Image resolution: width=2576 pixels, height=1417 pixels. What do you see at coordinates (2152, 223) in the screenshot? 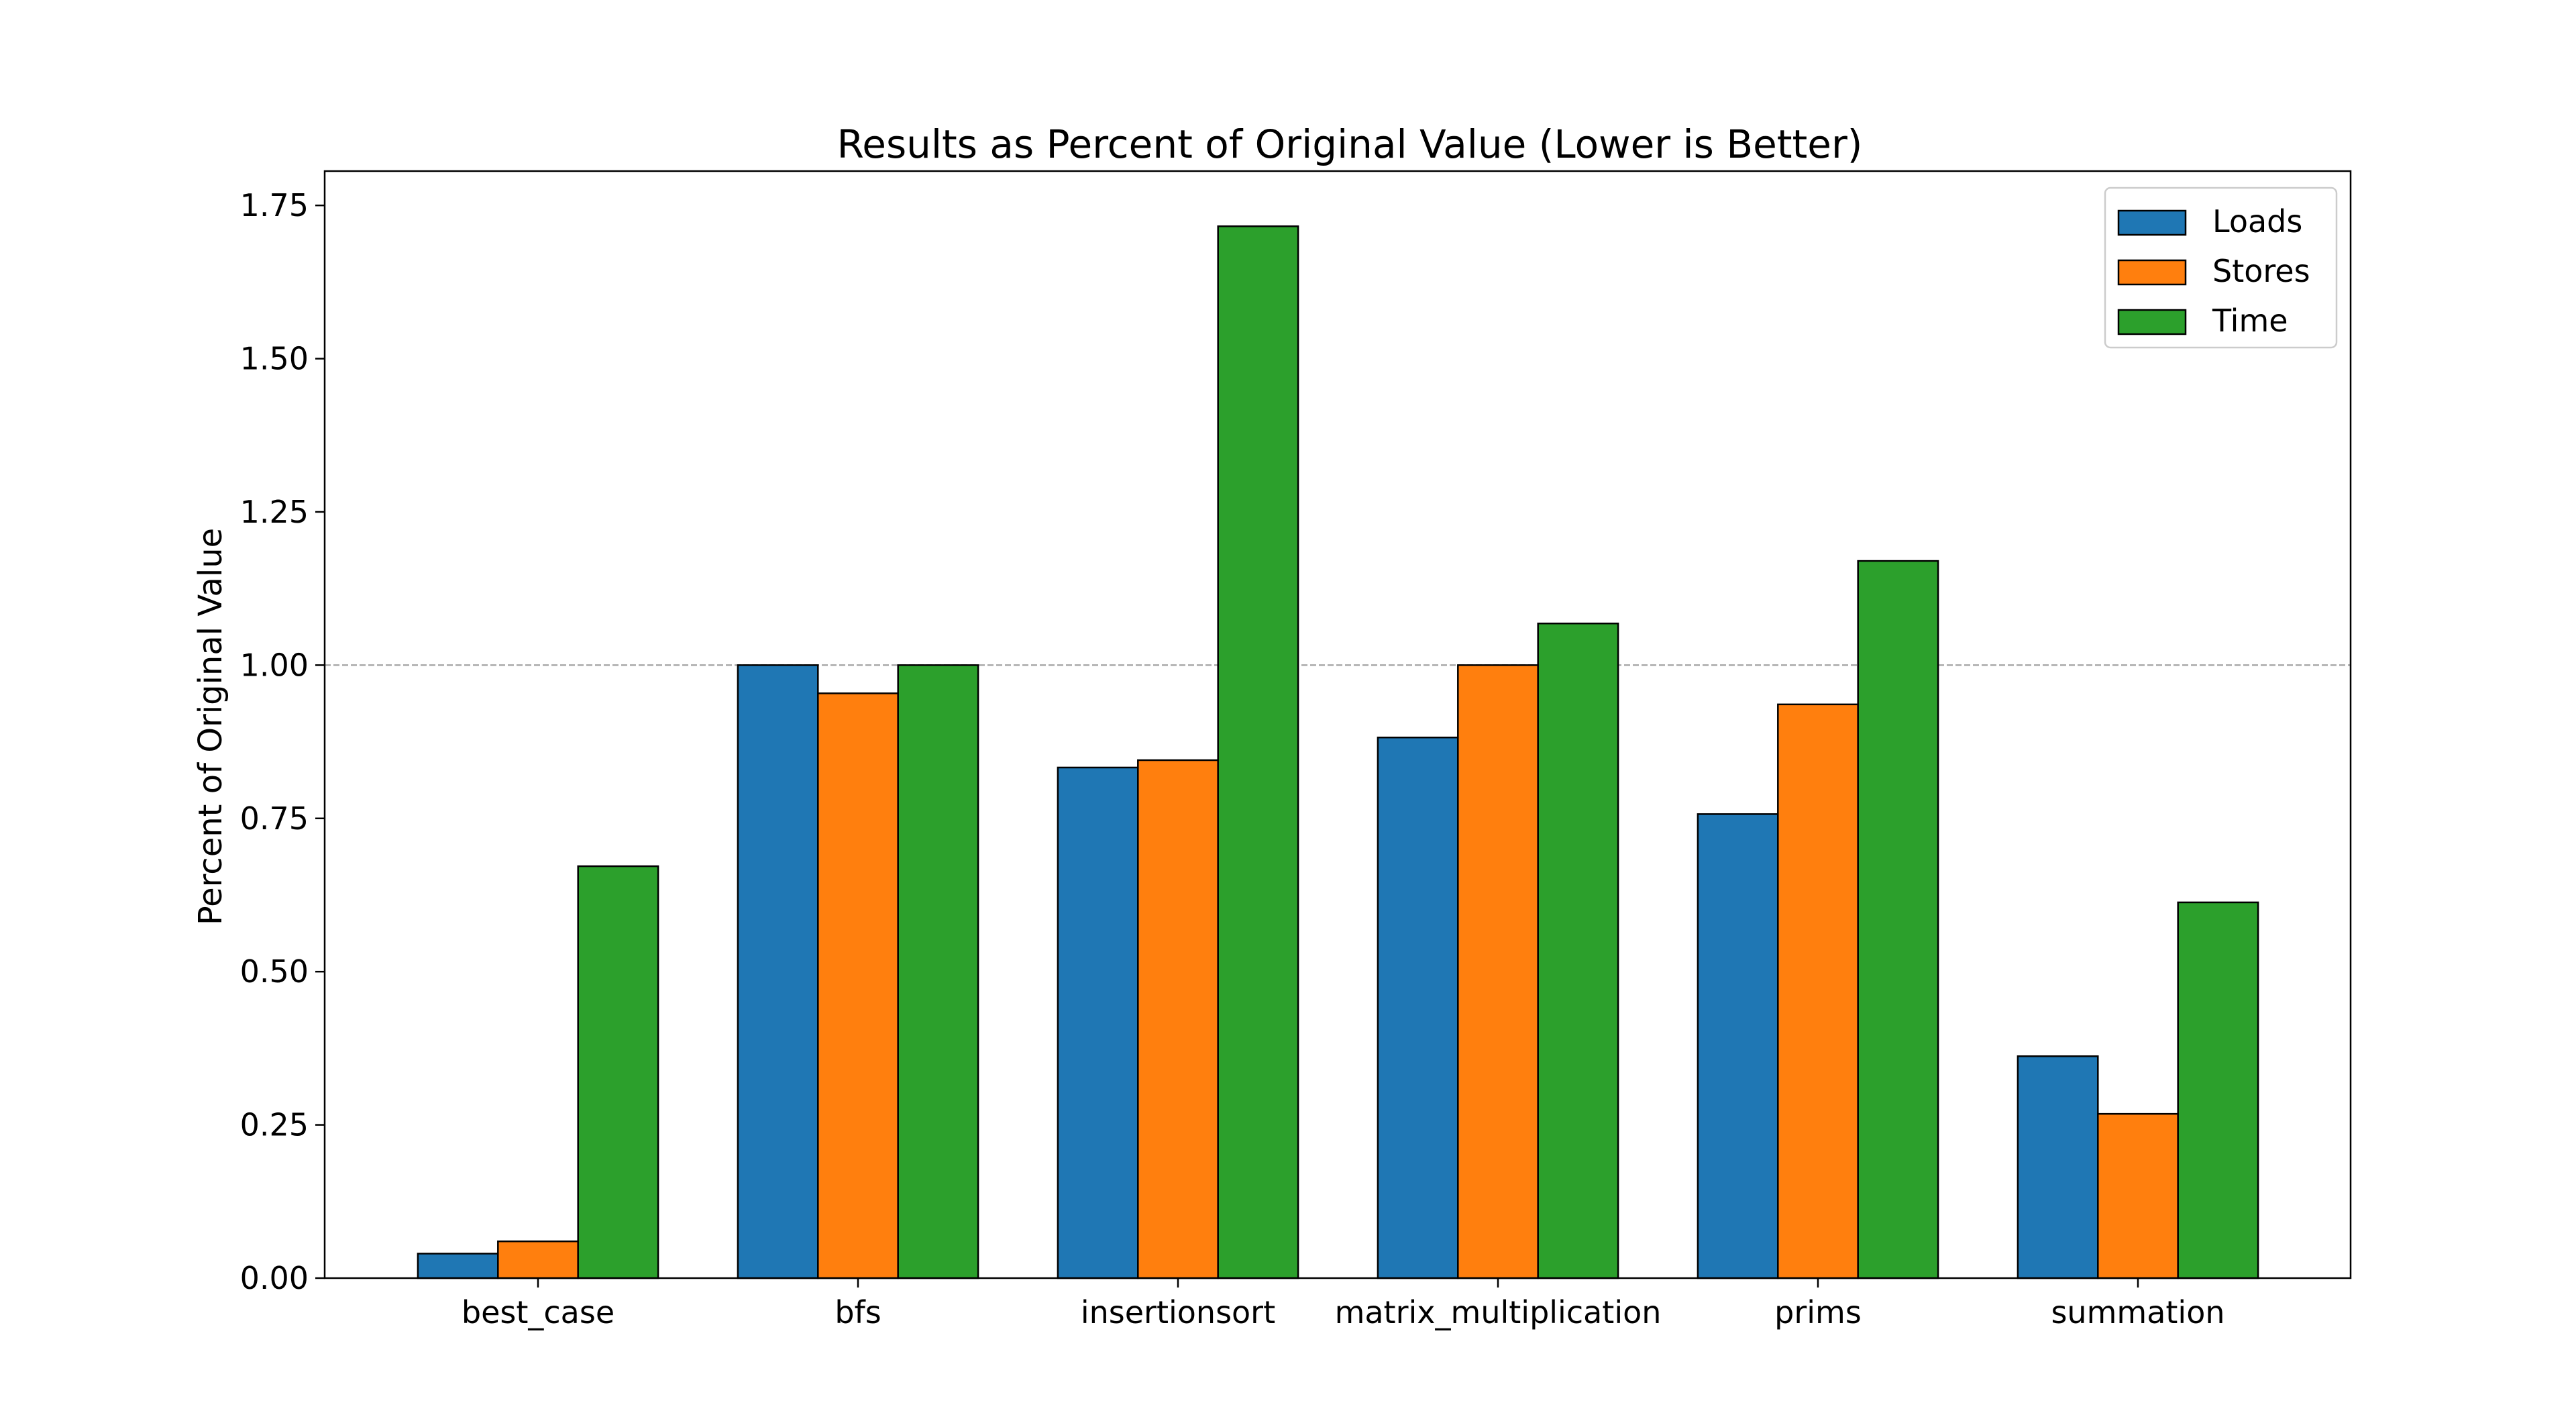
I see `legend-swatch-loads` at bounding box center [2152, 223].